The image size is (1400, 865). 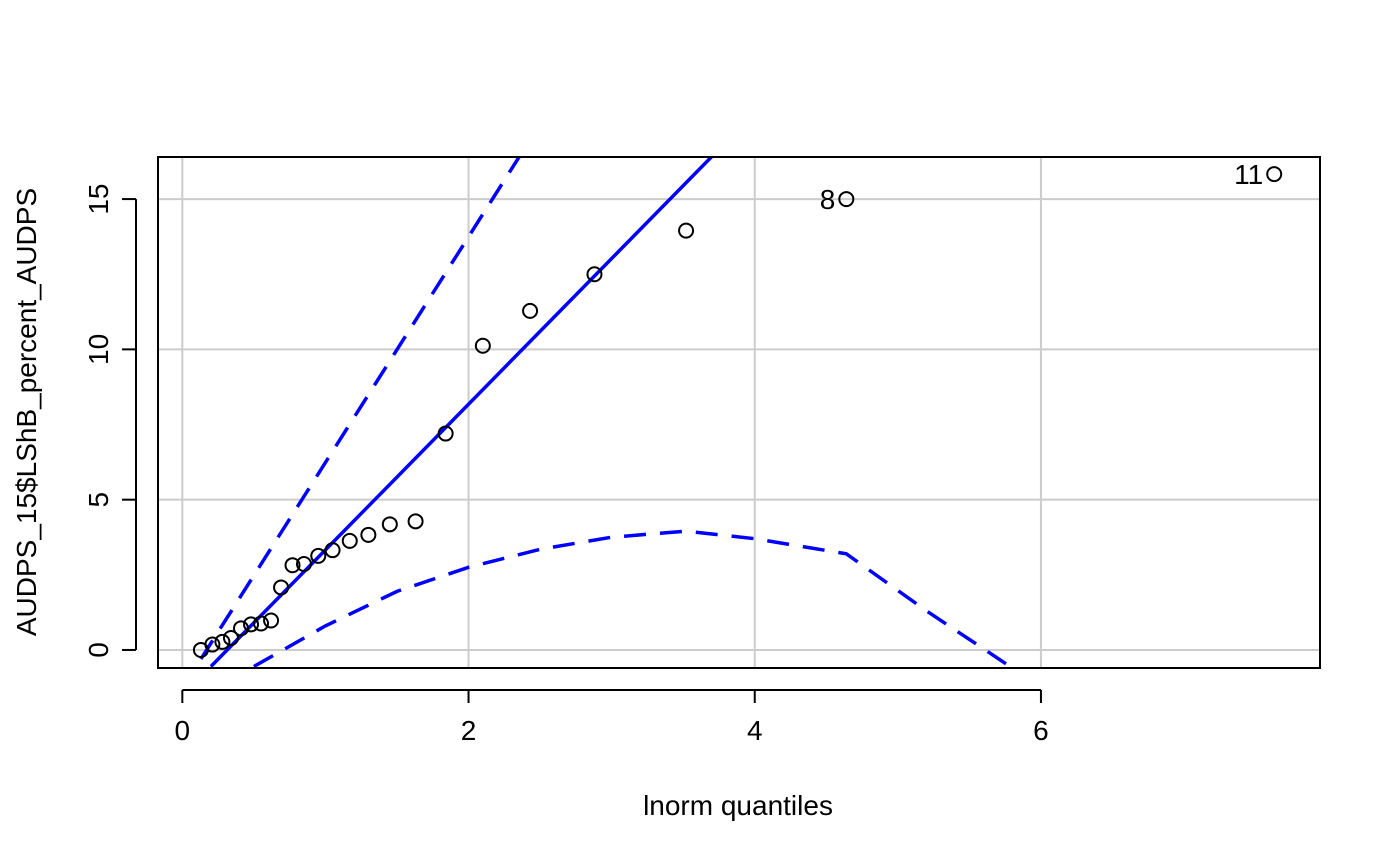 I want to click on y-tick-label: 15, so click(x=98, y=199).